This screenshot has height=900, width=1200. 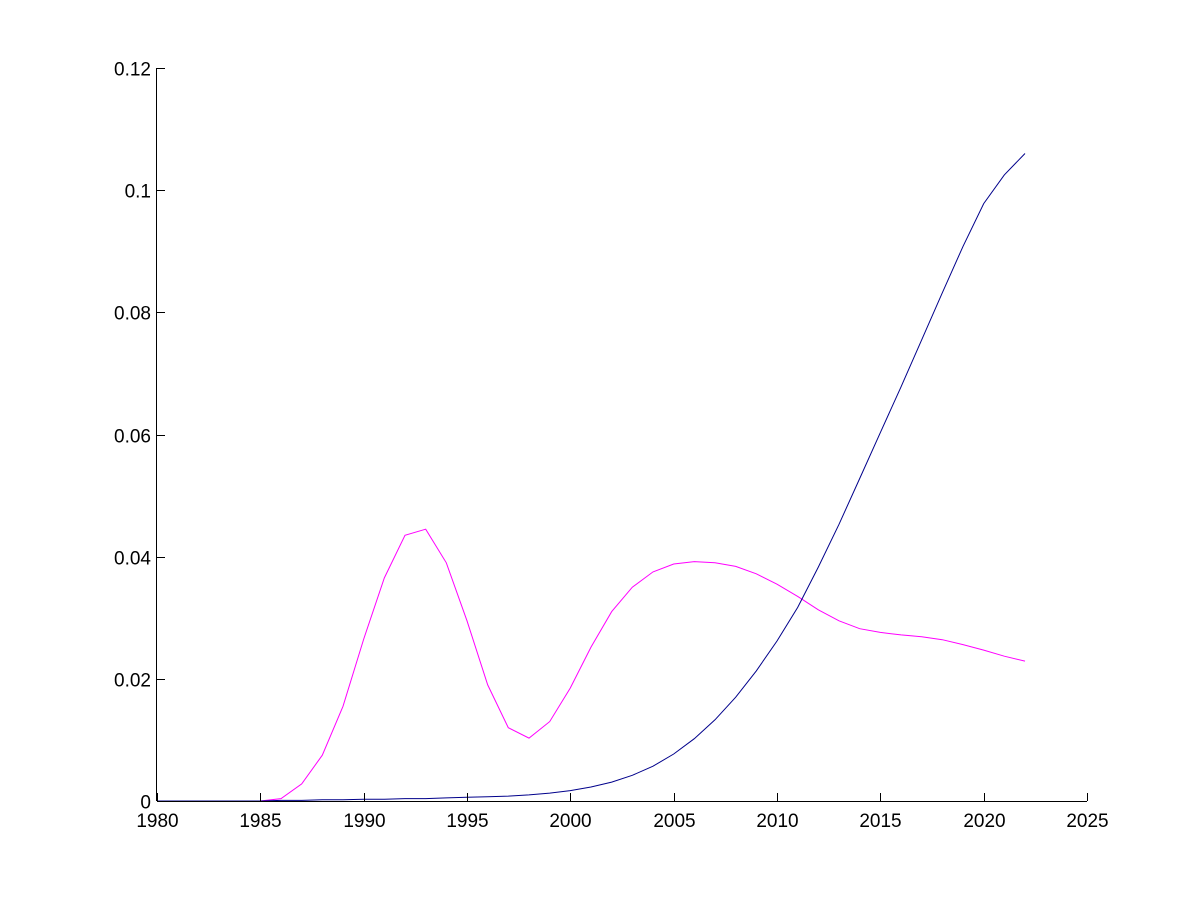 What do you see at coordinates (145, 803) in the screenshot?
I see `y-tick-label: 0` at bounding box center [145, 803].